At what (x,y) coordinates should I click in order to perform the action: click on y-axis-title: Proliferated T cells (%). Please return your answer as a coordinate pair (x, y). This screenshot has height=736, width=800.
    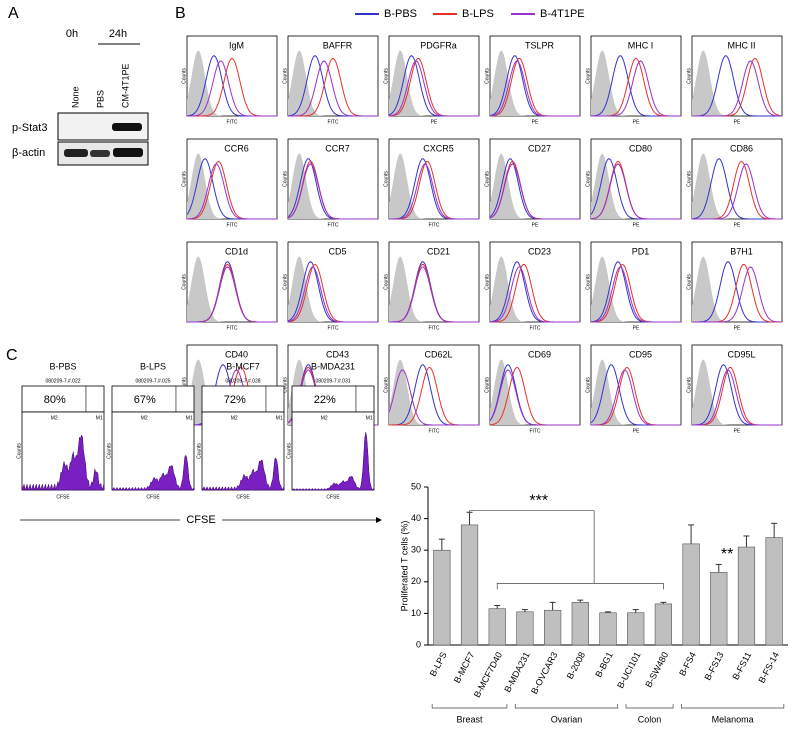
    Looking at the image, I should click on (404, 566).